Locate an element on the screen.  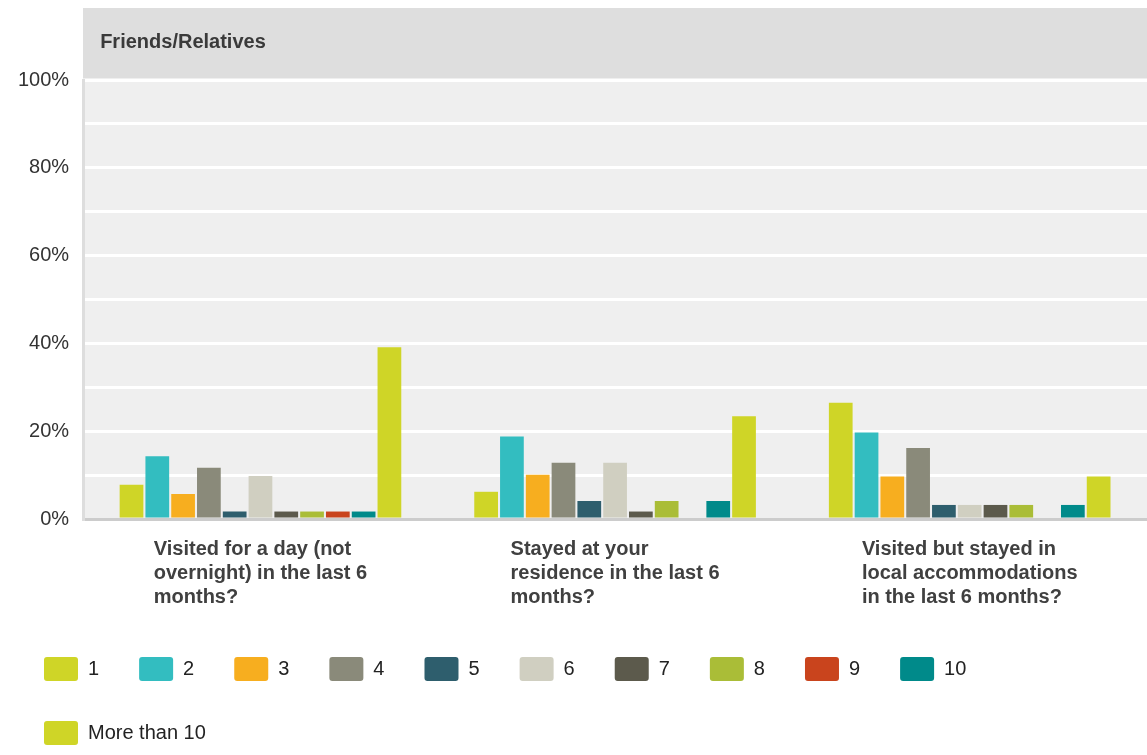
header-panel: Friends/Relatives is located at coordinates (615, 43).